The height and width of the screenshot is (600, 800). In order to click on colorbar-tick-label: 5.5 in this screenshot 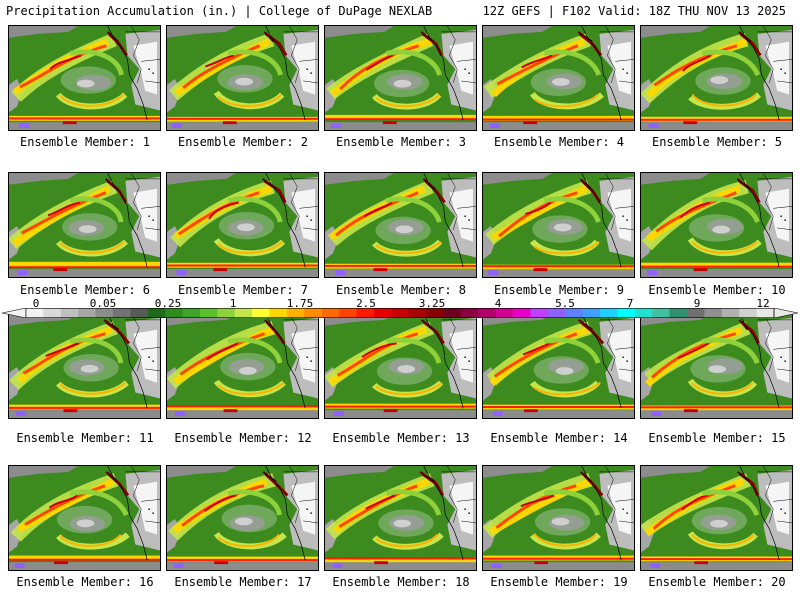, I will do `click(565, 303)`.